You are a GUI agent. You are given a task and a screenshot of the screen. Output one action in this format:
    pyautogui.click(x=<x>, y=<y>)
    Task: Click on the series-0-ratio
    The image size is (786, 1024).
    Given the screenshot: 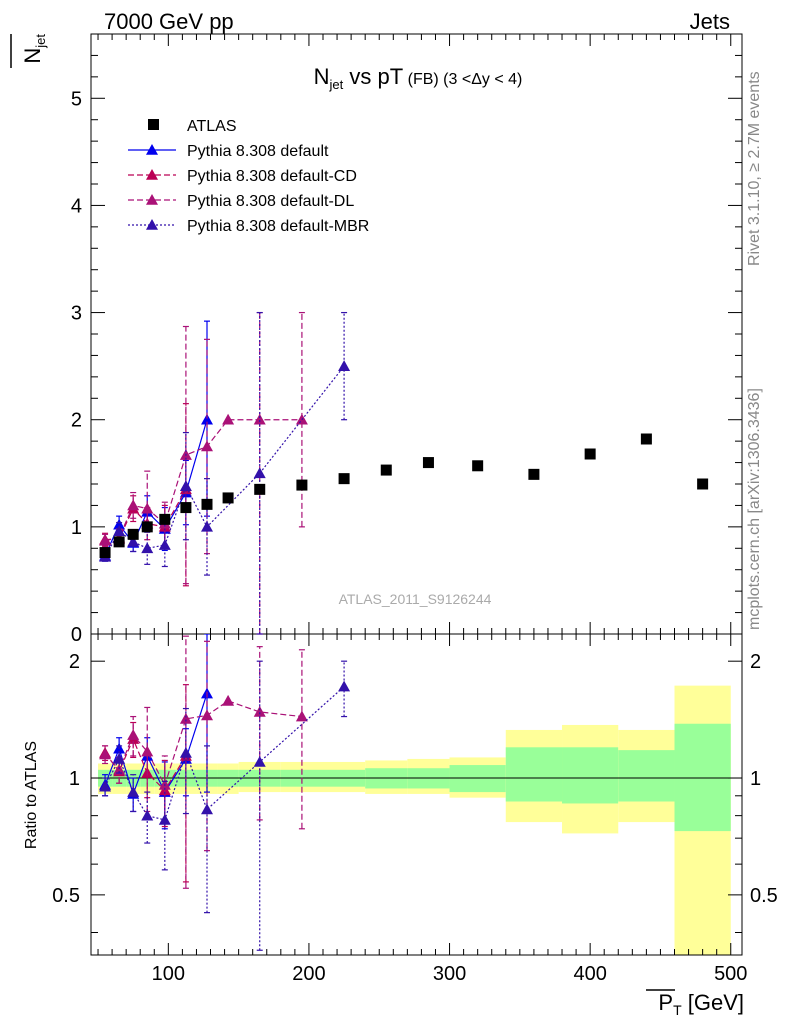 What is the action you would take?
    pyautogui.click(x=156, y=732)
    